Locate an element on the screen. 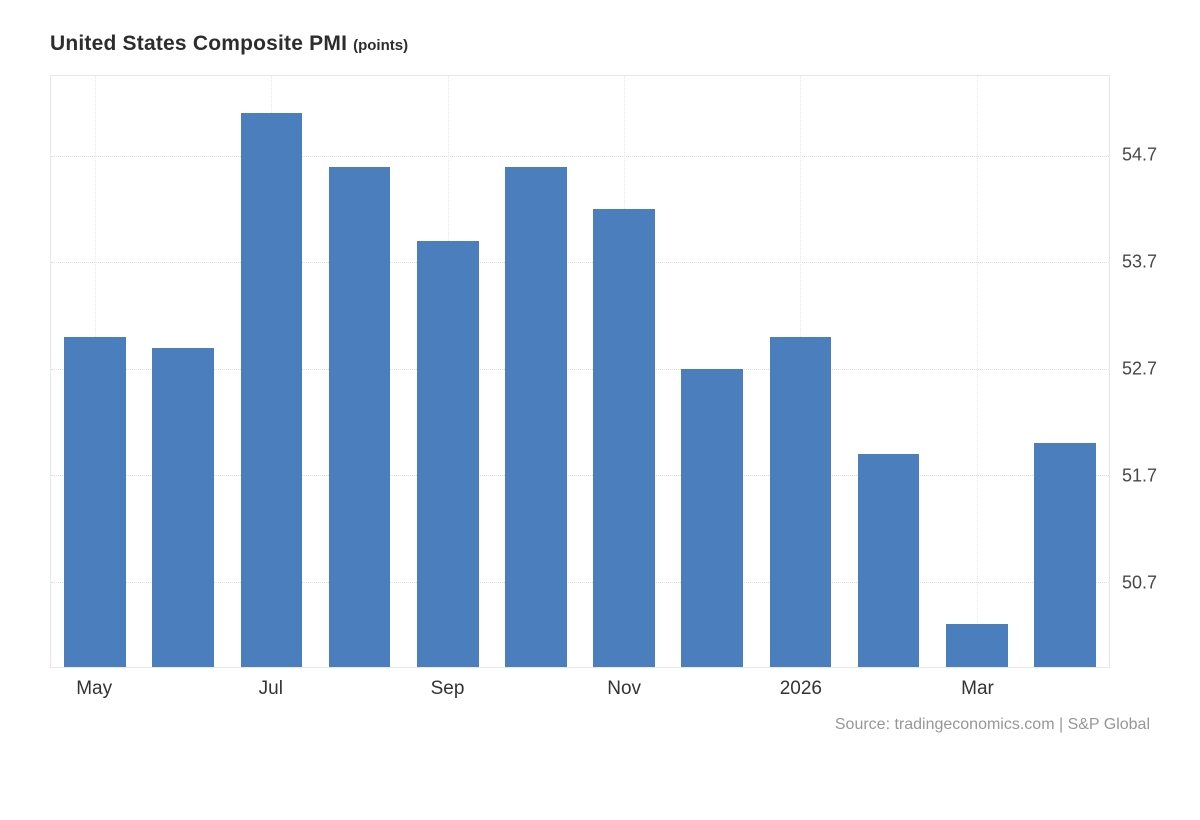 The height and width of the screenshot is (820, 1200). bar-slot-mar is located at coordinates (977, 371).